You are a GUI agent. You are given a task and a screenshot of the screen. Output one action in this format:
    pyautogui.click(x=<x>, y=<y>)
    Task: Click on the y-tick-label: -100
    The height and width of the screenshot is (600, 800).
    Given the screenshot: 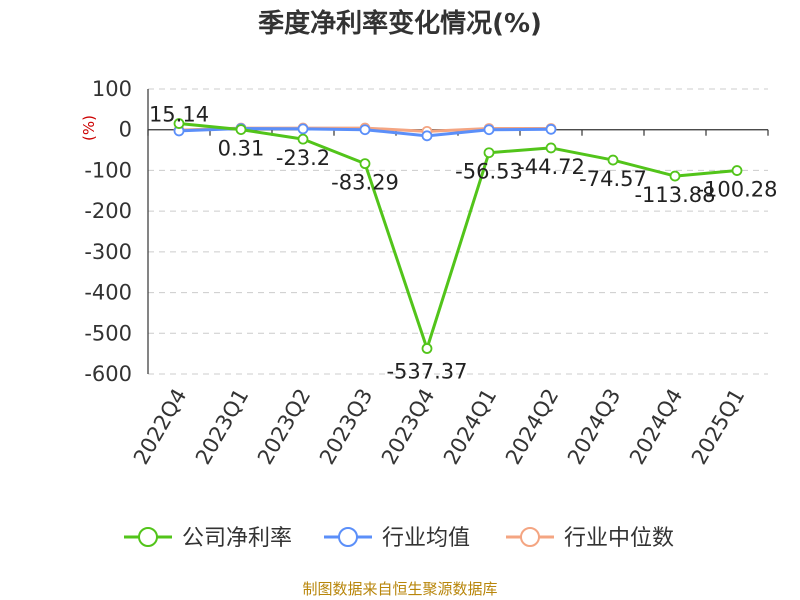 What is the action you would take?
    pyautogui.click(x=108, y=170)
    